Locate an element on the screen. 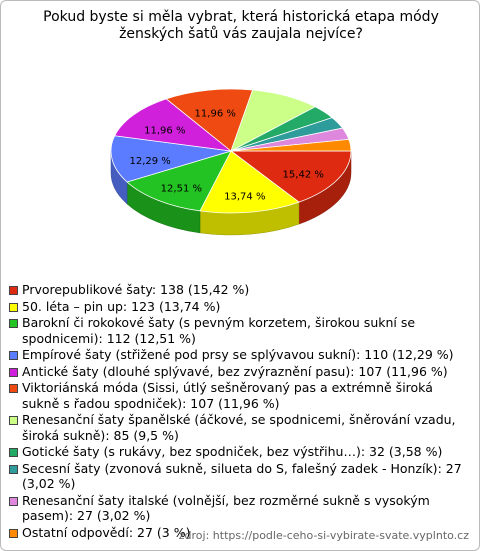  legend-label: 50. léta – pin up: 123 (13,74 %) is located at coordinates (121, 306).